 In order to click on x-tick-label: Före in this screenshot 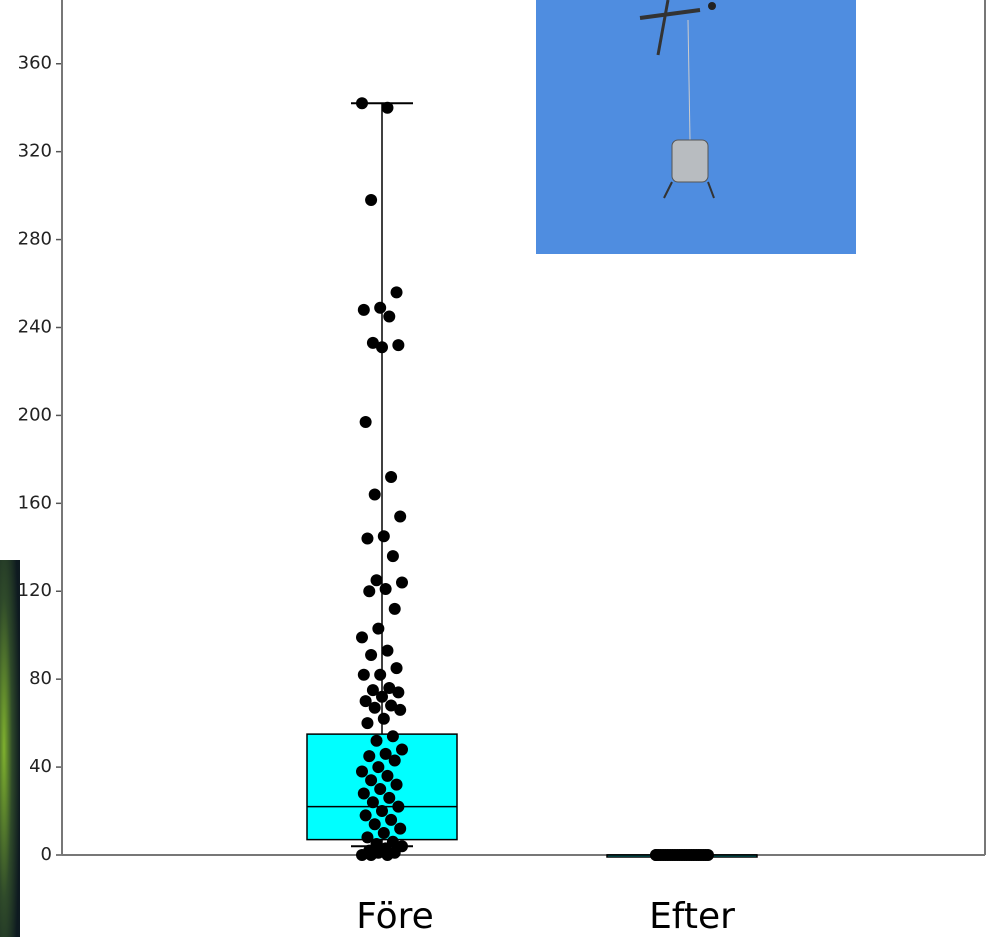, I will do `click(395, 916)`.